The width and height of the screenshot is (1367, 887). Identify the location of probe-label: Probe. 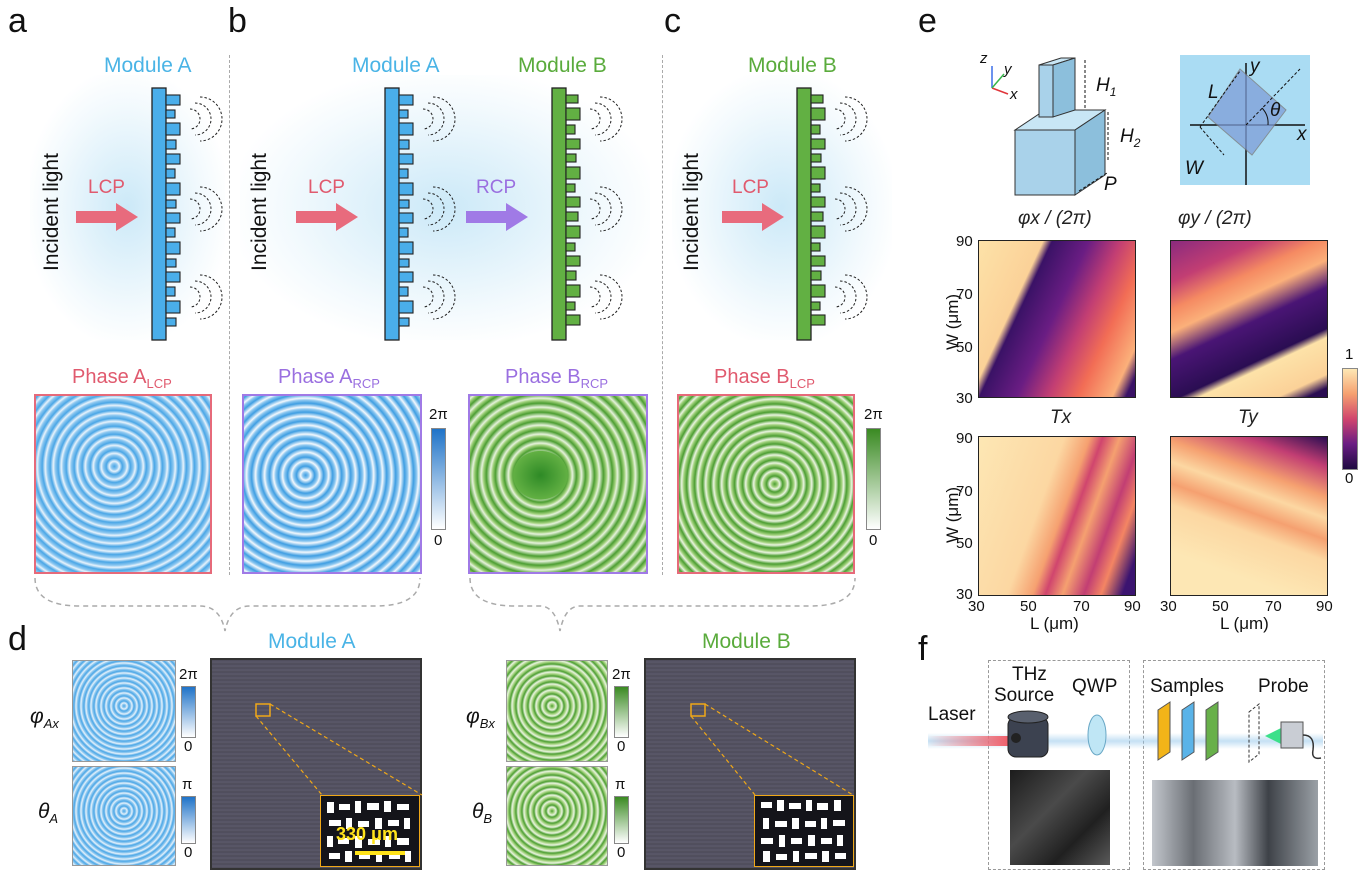
(1283, 686).